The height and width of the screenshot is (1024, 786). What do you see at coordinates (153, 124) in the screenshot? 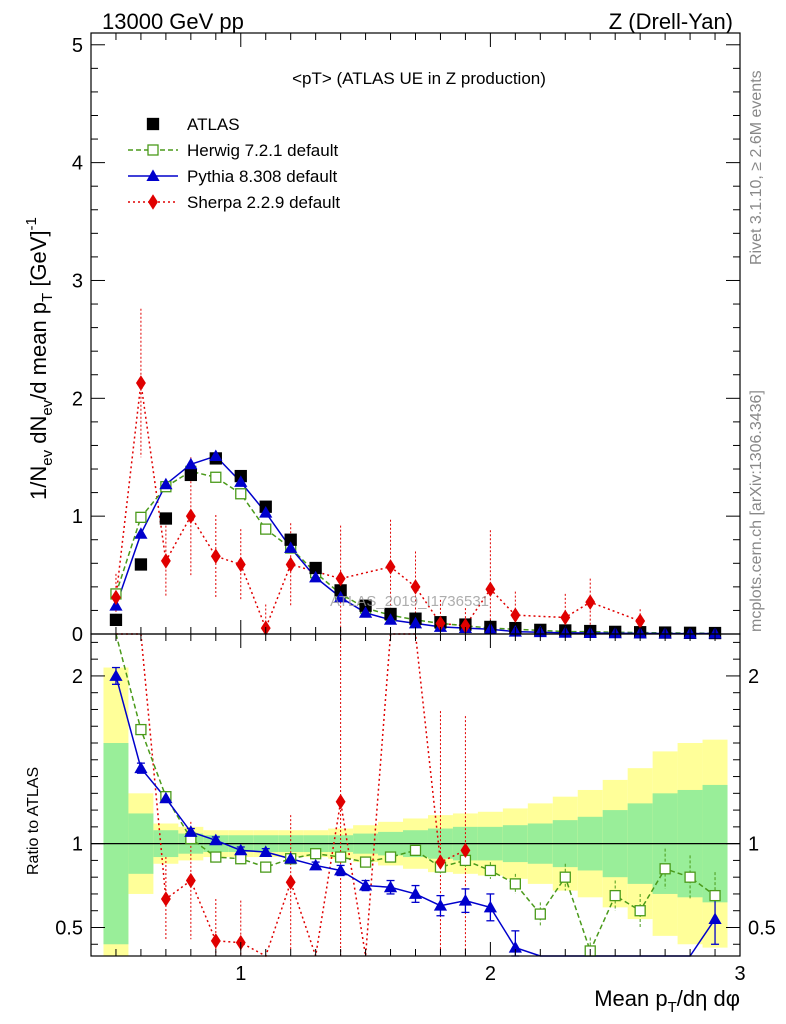
I see `legend-atlas-marker` at bounding box center [153, 124].